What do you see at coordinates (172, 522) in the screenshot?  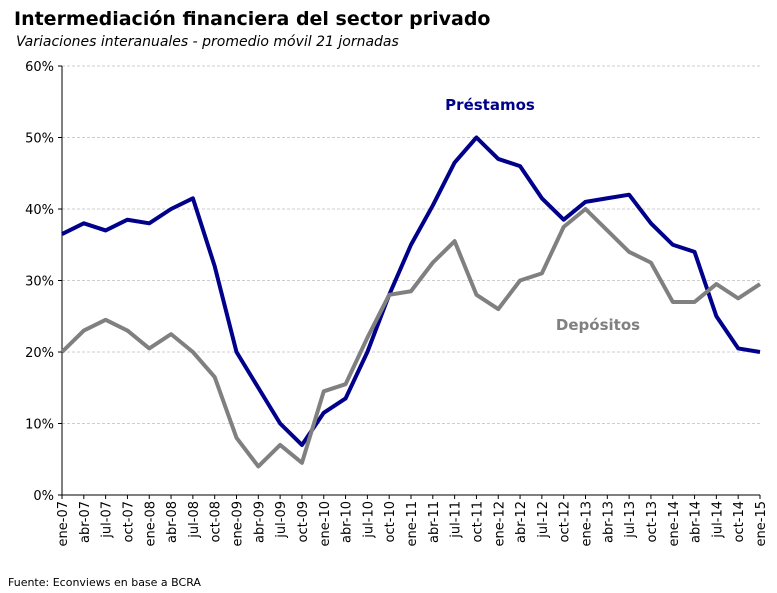 I see `x-tick-label: abr-08` at bounding box center [172, 522].